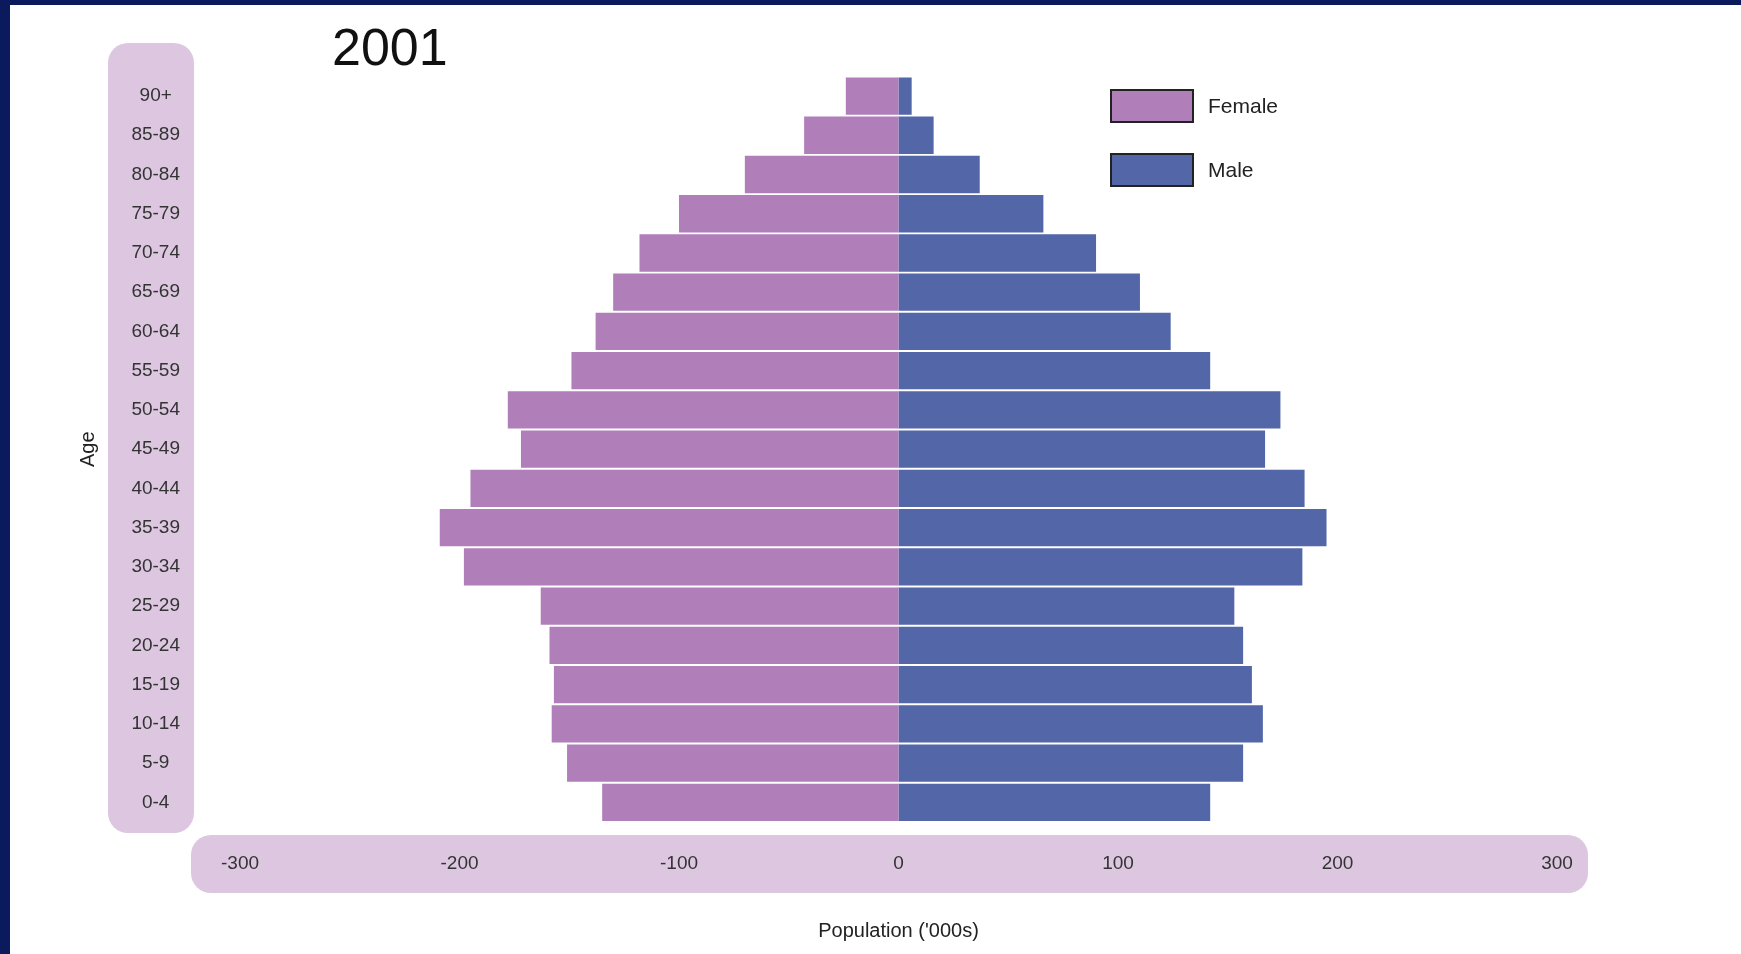 The height and width of the screenshot is (954, 1741). I want to click on y-tick-label: 15-19, so click(156, 683).